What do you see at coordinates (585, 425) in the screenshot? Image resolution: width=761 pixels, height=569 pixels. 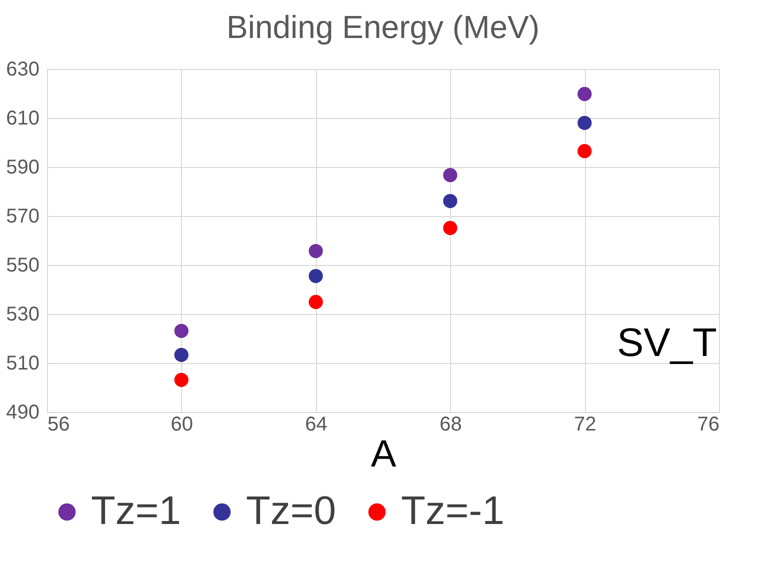 I see `x-tick-label: 72` at bounding box center [585, 425].